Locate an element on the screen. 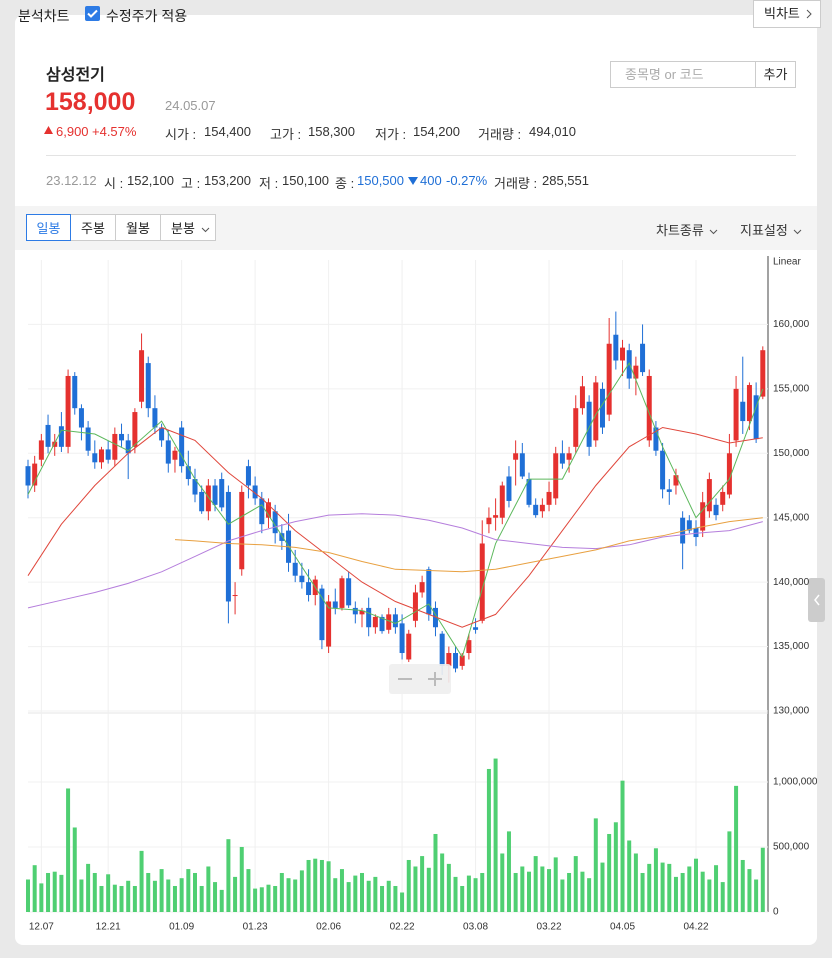 This screenshot has height=958, width=832. adjust-checkbox is located at coordinates (92, 13).